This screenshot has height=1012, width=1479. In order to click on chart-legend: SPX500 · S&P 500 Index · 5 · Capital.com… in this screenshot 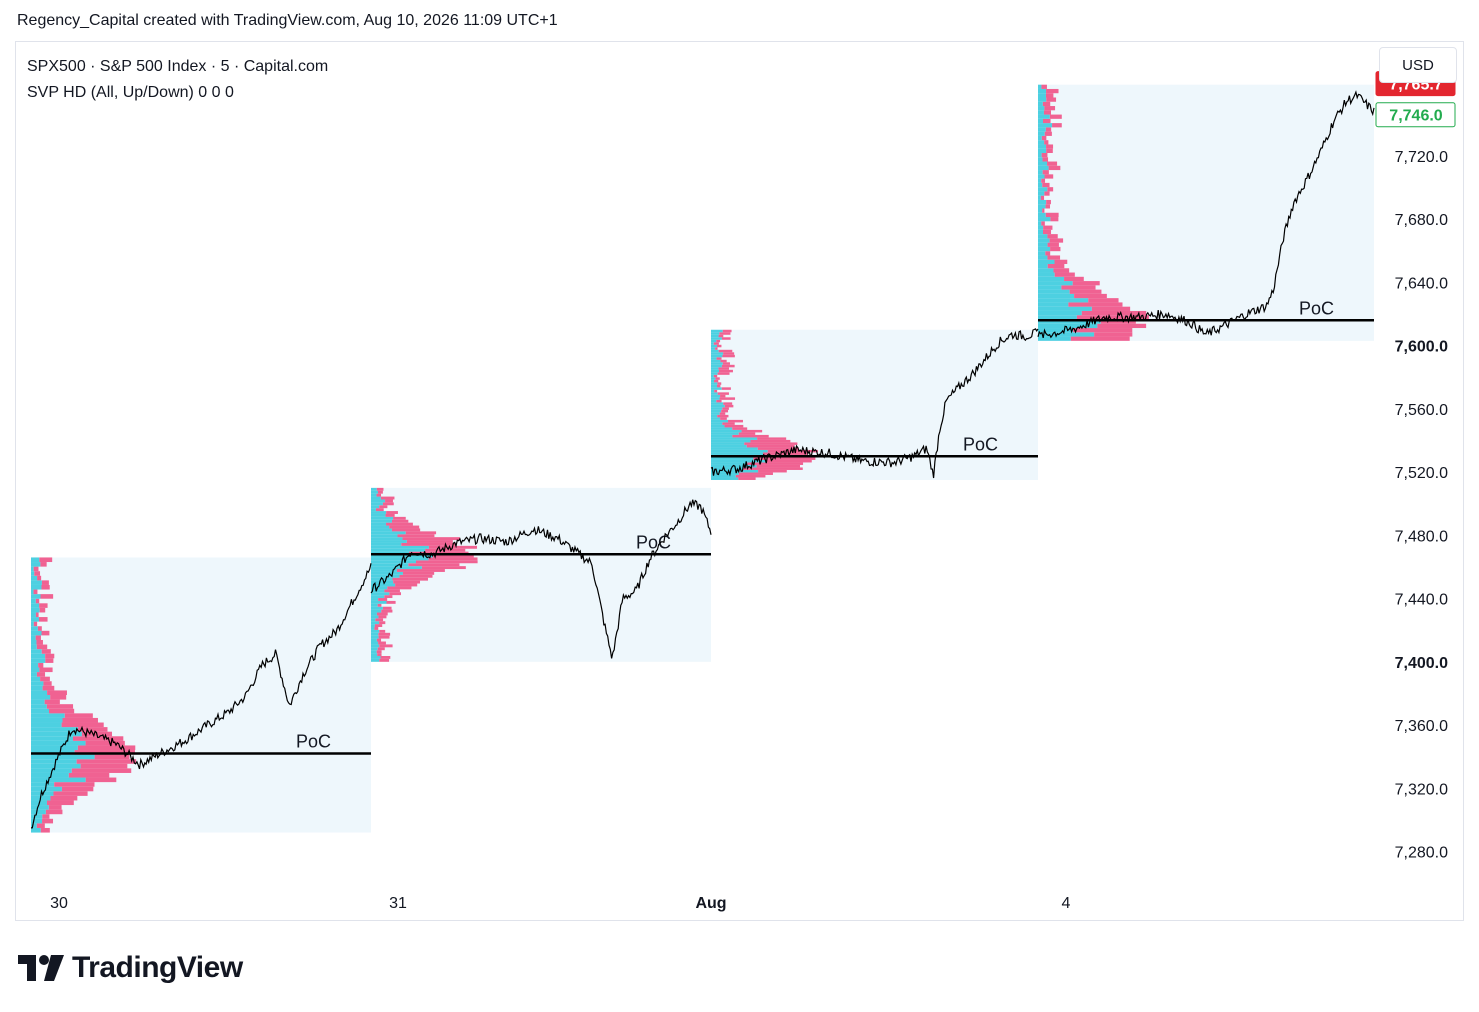, I will do `click(177, 80)`.